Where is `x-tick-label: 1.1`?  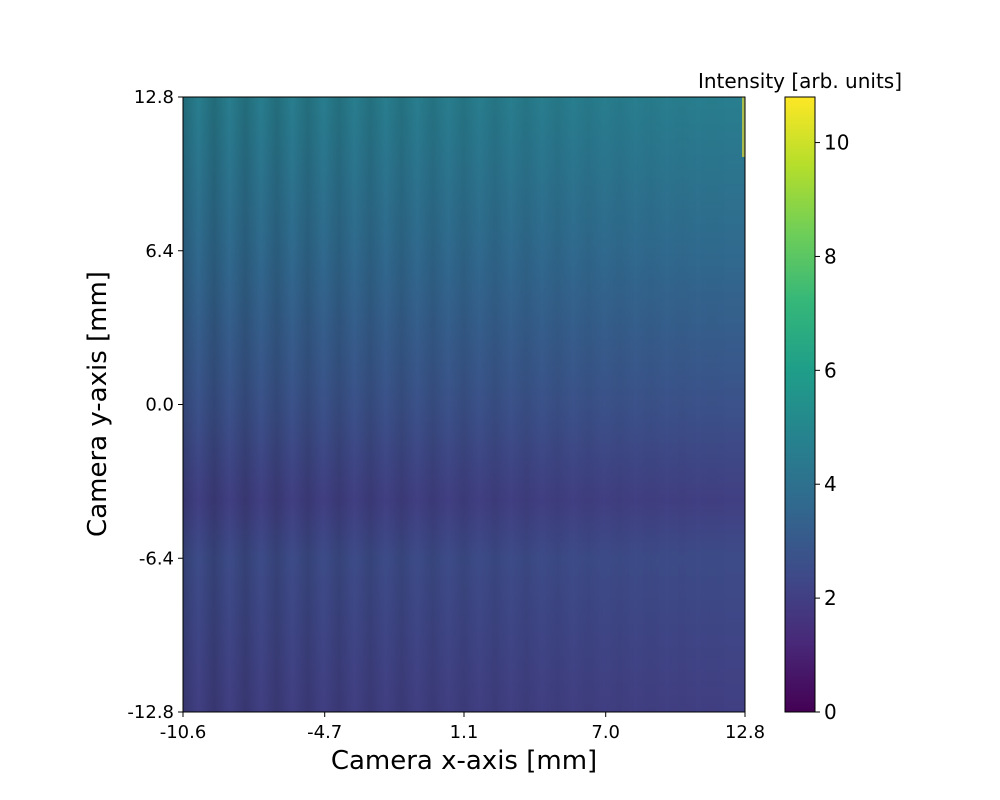
x-tick-label: 1.1 is located at coordinates (464, 732).